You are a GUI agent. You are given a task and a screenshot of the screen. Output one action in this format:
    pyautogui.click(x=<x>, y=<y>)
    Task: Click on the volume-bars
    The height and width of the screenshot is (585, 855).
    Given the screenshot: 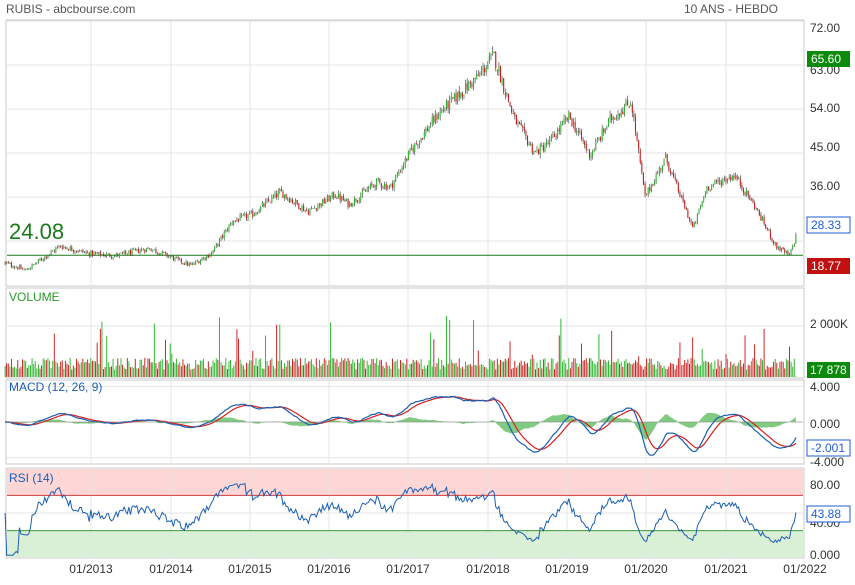 What is the action you would take?
    pyautogui.click(x=400, y=346)
    